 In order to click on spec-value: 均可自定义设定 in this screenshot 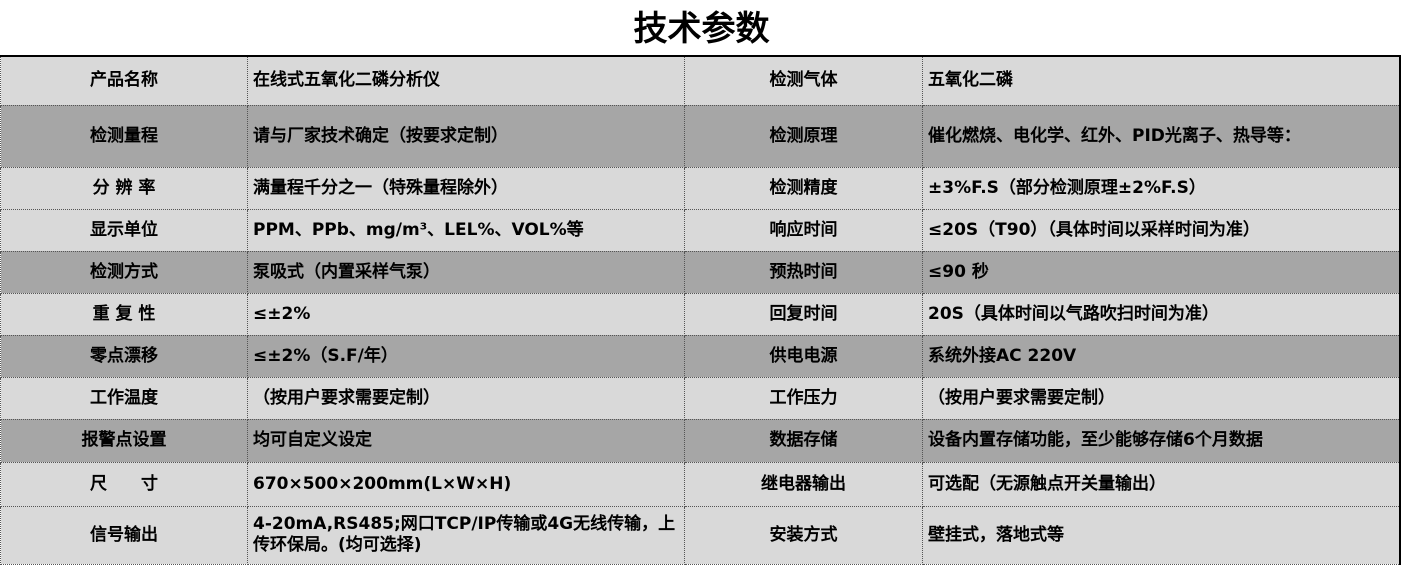, I will do `click(466, 440)`.